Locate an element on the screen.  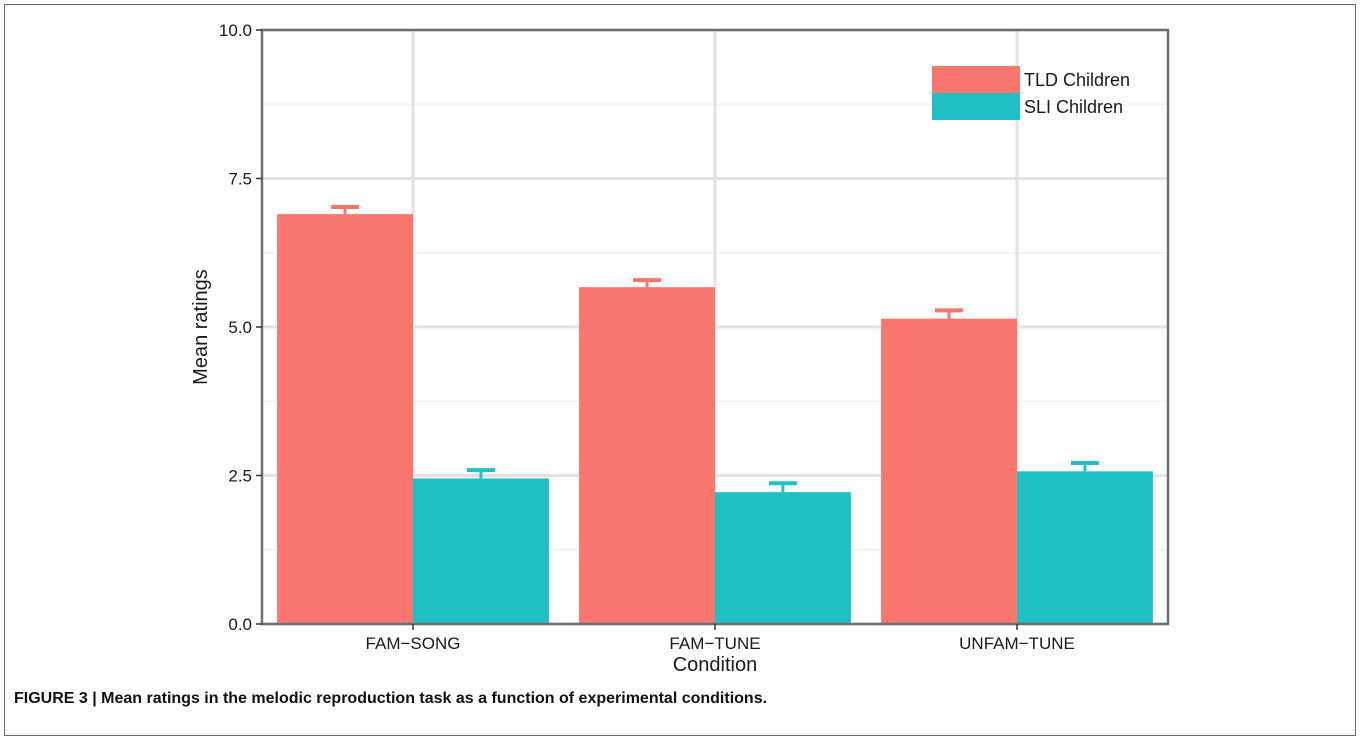
y-tick-label: 5.0 is located at coordinates (240, 327).